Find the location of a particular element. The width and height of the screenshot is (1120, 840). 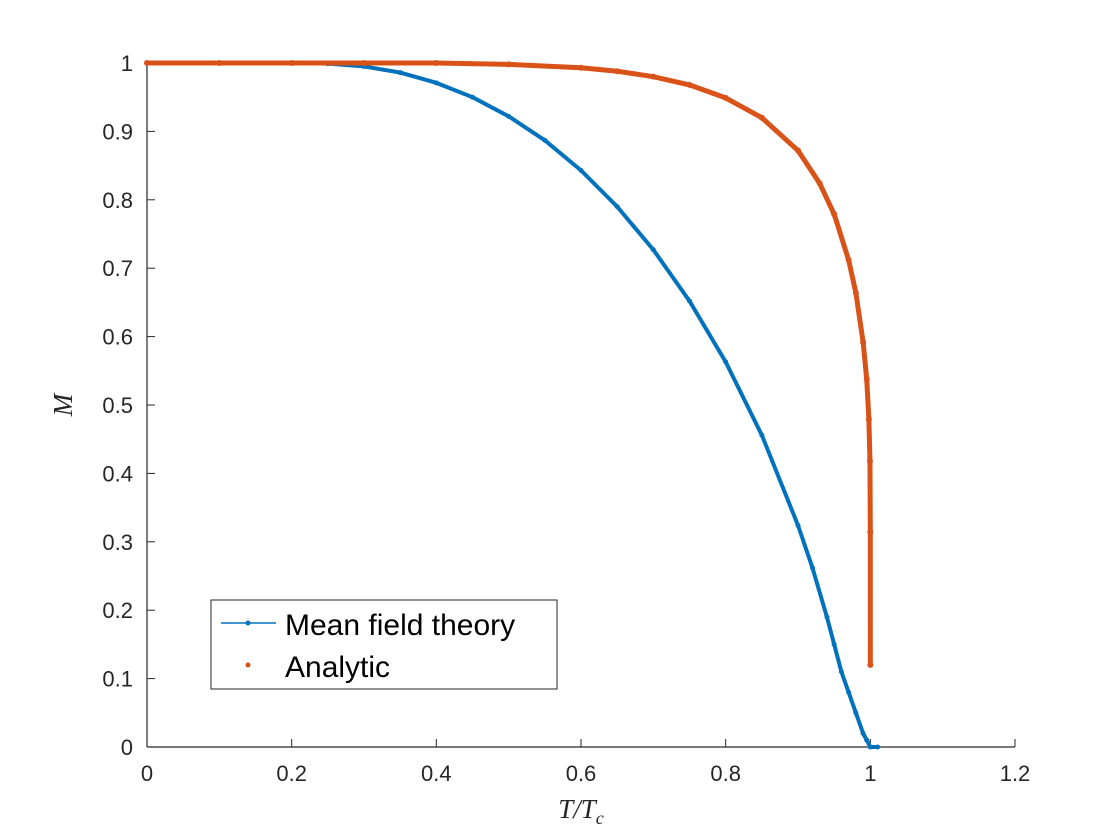

x-tick-label: 0.4 is located at coordinates (436, 773).